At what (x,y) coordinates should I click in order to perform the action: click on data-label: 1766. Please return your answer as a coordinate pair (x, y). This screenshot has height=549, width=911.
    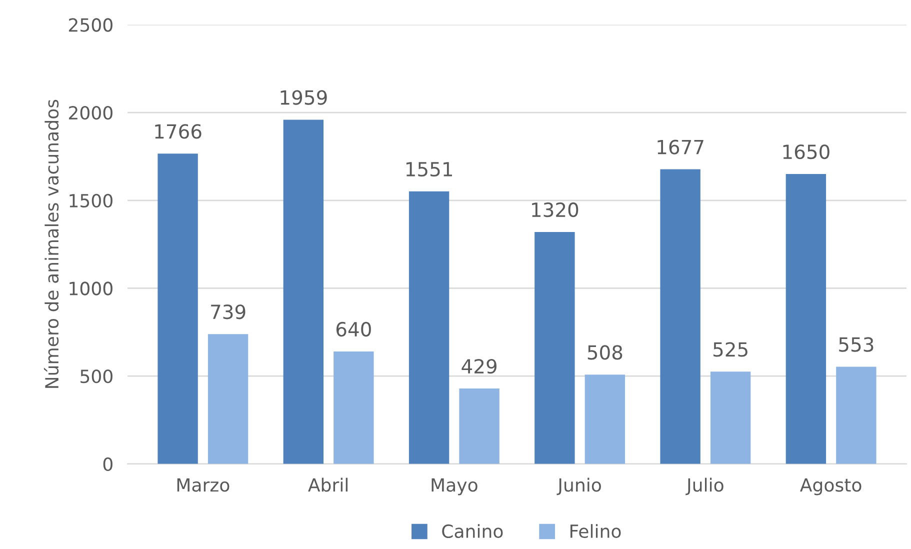
    Looking at the image, I should click on (178, 131).